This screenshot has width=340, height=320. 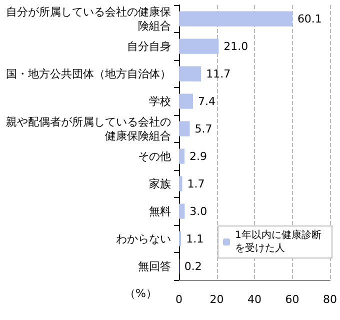 What do you see at coordinates (88, 128) in the screenshot?
I see `y-tick-label: 親や配偶者が所属している会社の健康保険組合` at bounding box center [88, 128].